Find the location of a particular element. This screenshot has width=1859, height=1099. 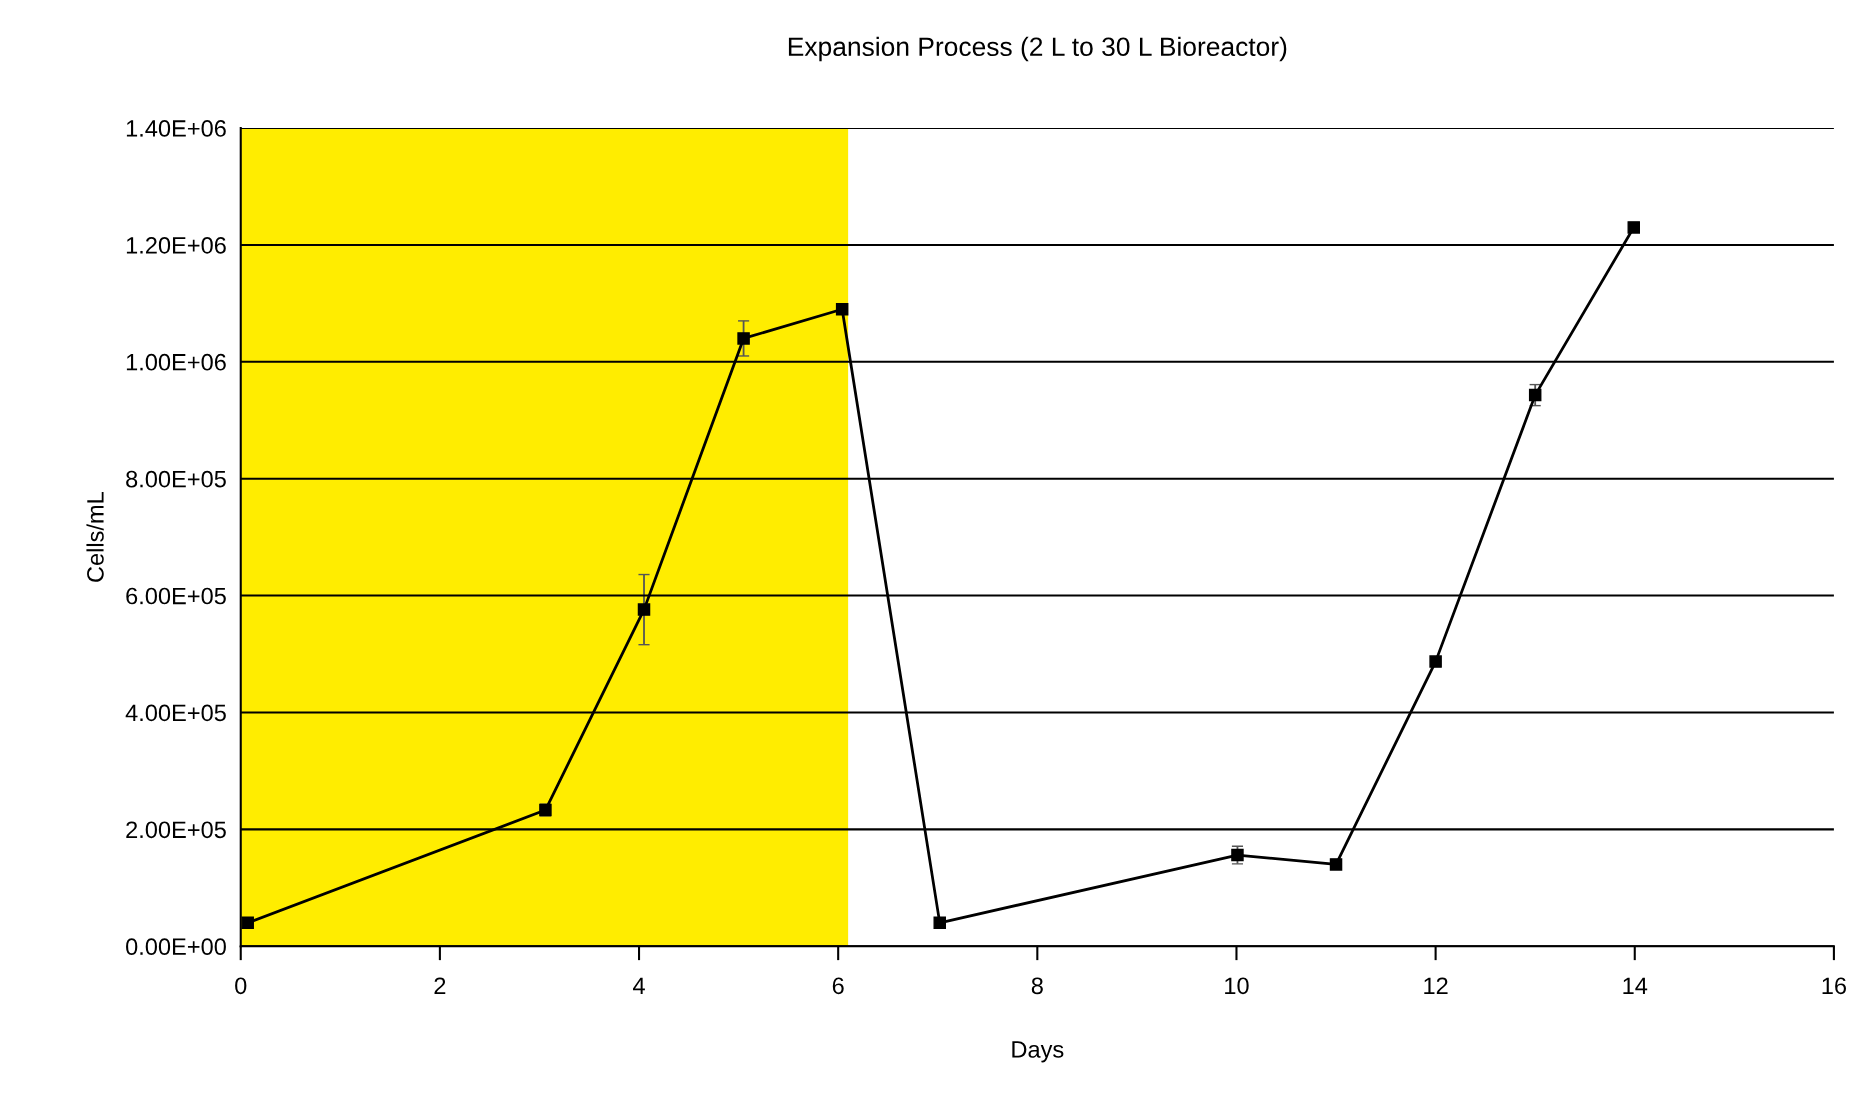

y-tick-label: 4.00E+05 is located at coordinates (175, 713).